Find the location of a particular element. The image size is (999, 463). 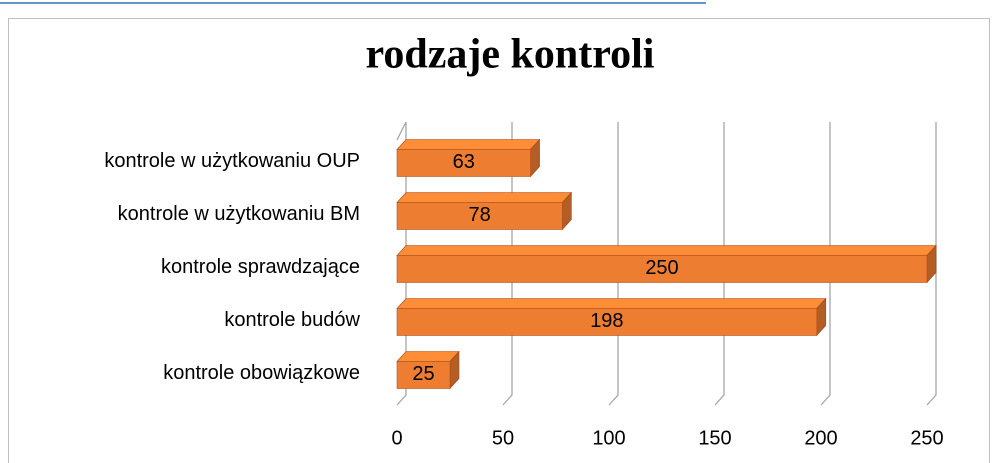

chart-title: rodzaje kontroli is located at coordinates (510, 55).